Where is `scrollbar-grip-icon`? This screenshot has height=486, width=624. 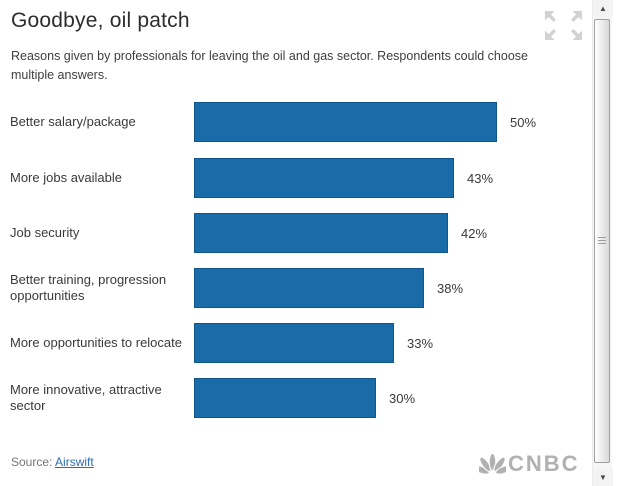 scrollbar-grip-icon is located at coordinates (602, 241).